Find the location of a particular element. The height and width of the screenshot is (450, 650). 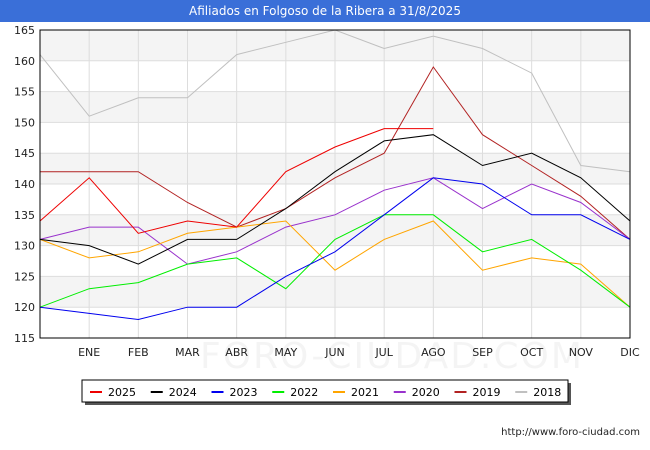

legend-label-2025: 2025 is located at coordinates (122, 392).